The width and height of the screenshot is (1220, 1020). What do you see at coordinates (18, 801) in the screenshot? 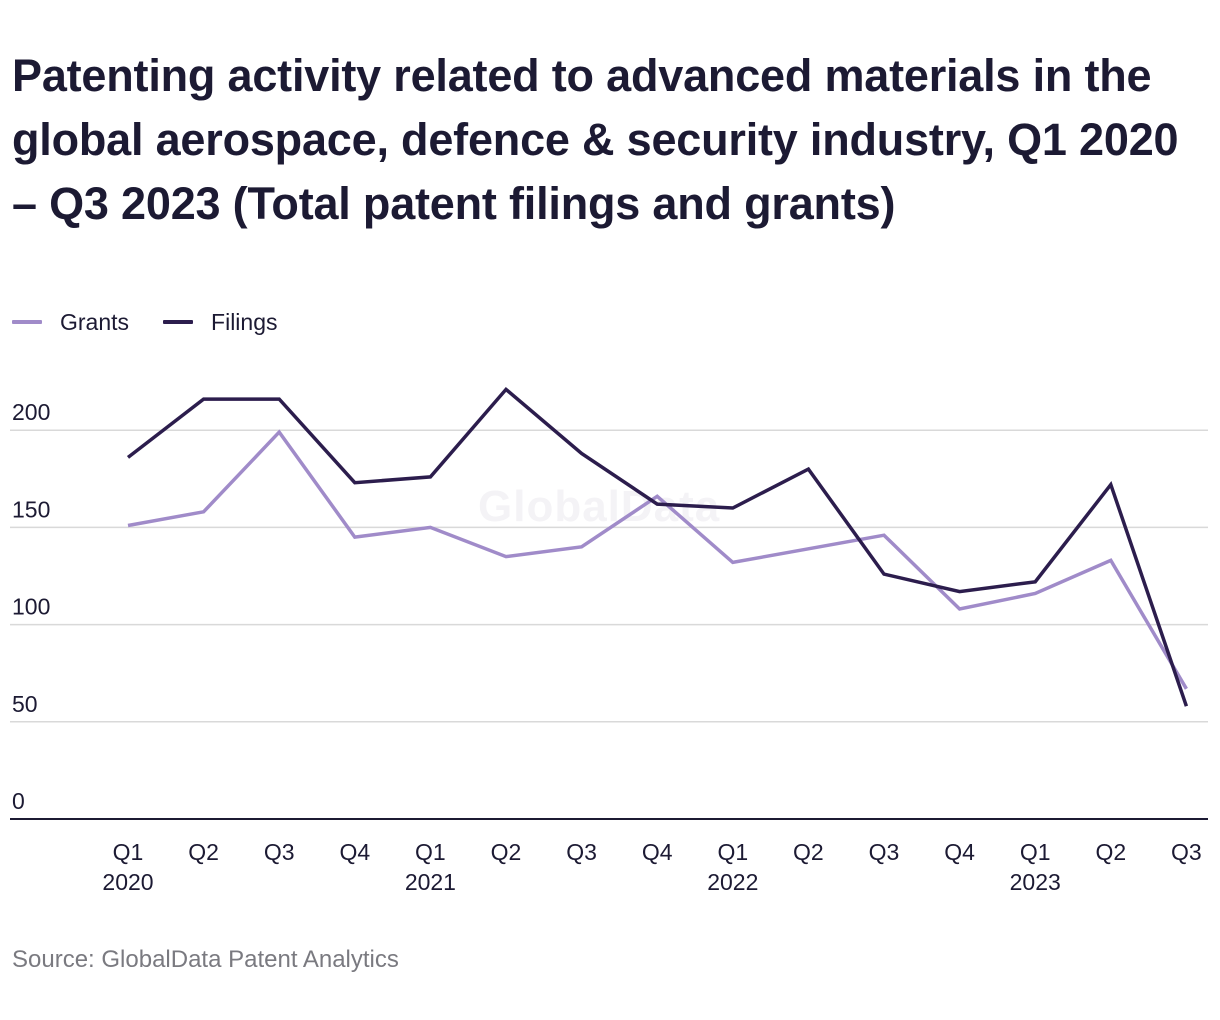
I see `y-tick-label-0: 0` at bounding box center [18, 801].